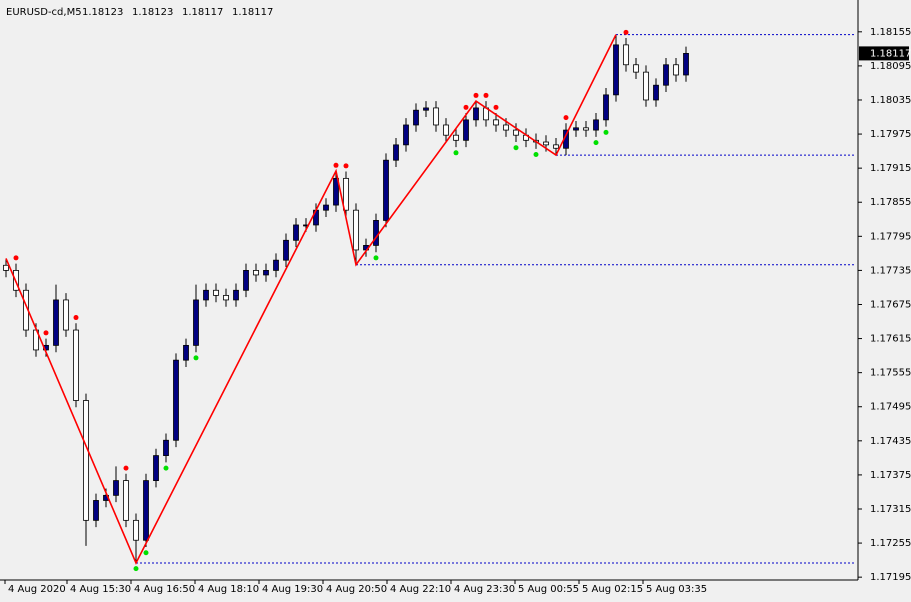 The image size is (911, 602). Describe the element at coordinates (228, 589) in the screenshot. I see `x-tick-label: 4 Aug 18:10` at that location.